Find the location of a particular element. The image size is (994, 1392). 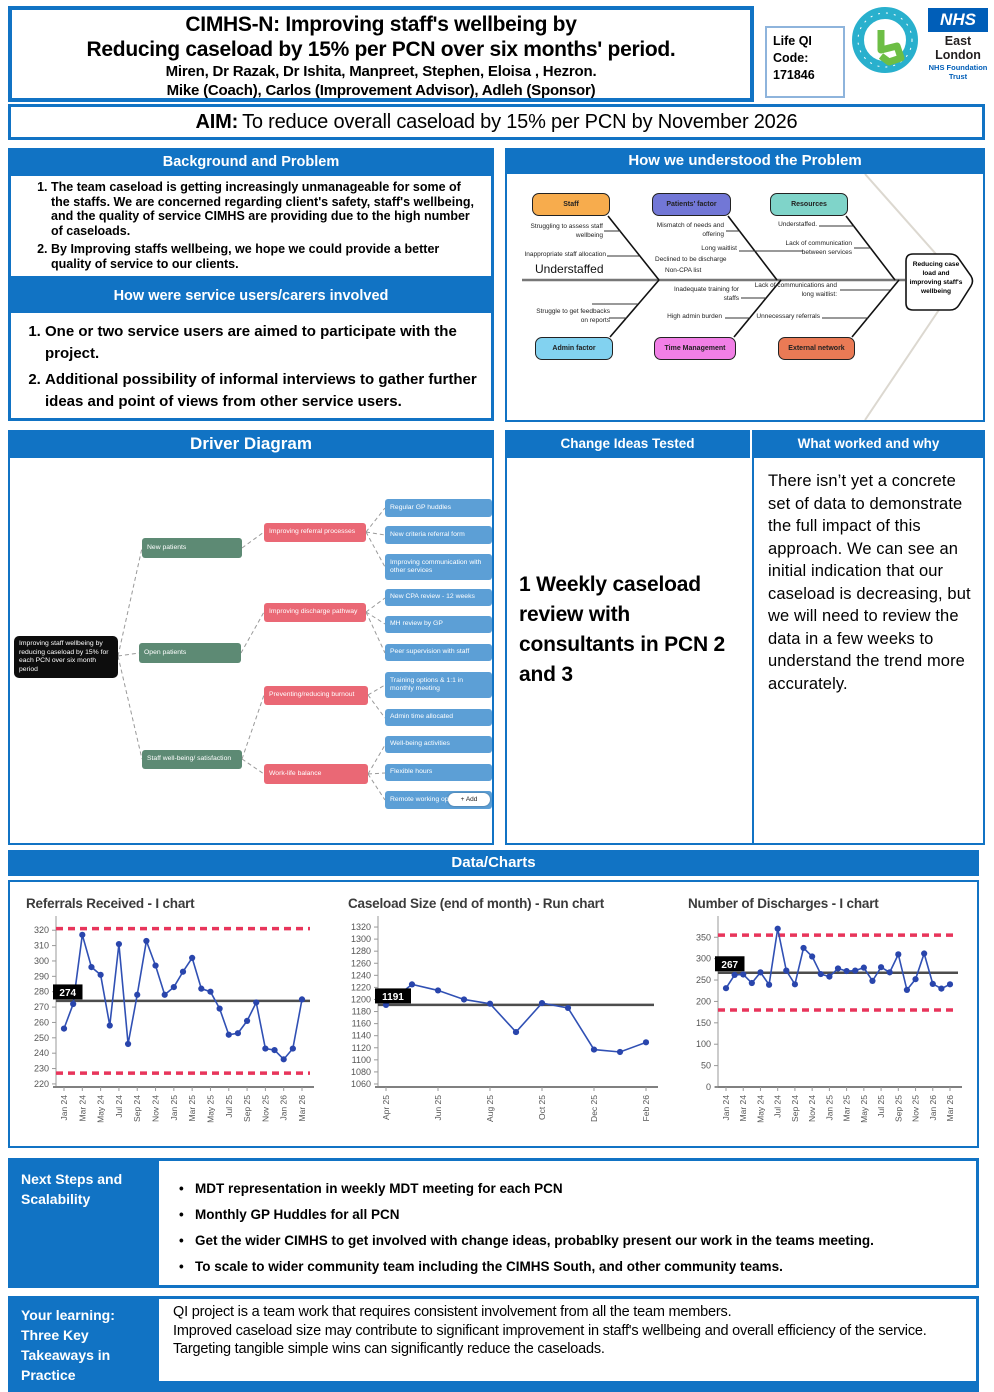

svg-text: Jan 26 is located at coordinates (284, 1108).